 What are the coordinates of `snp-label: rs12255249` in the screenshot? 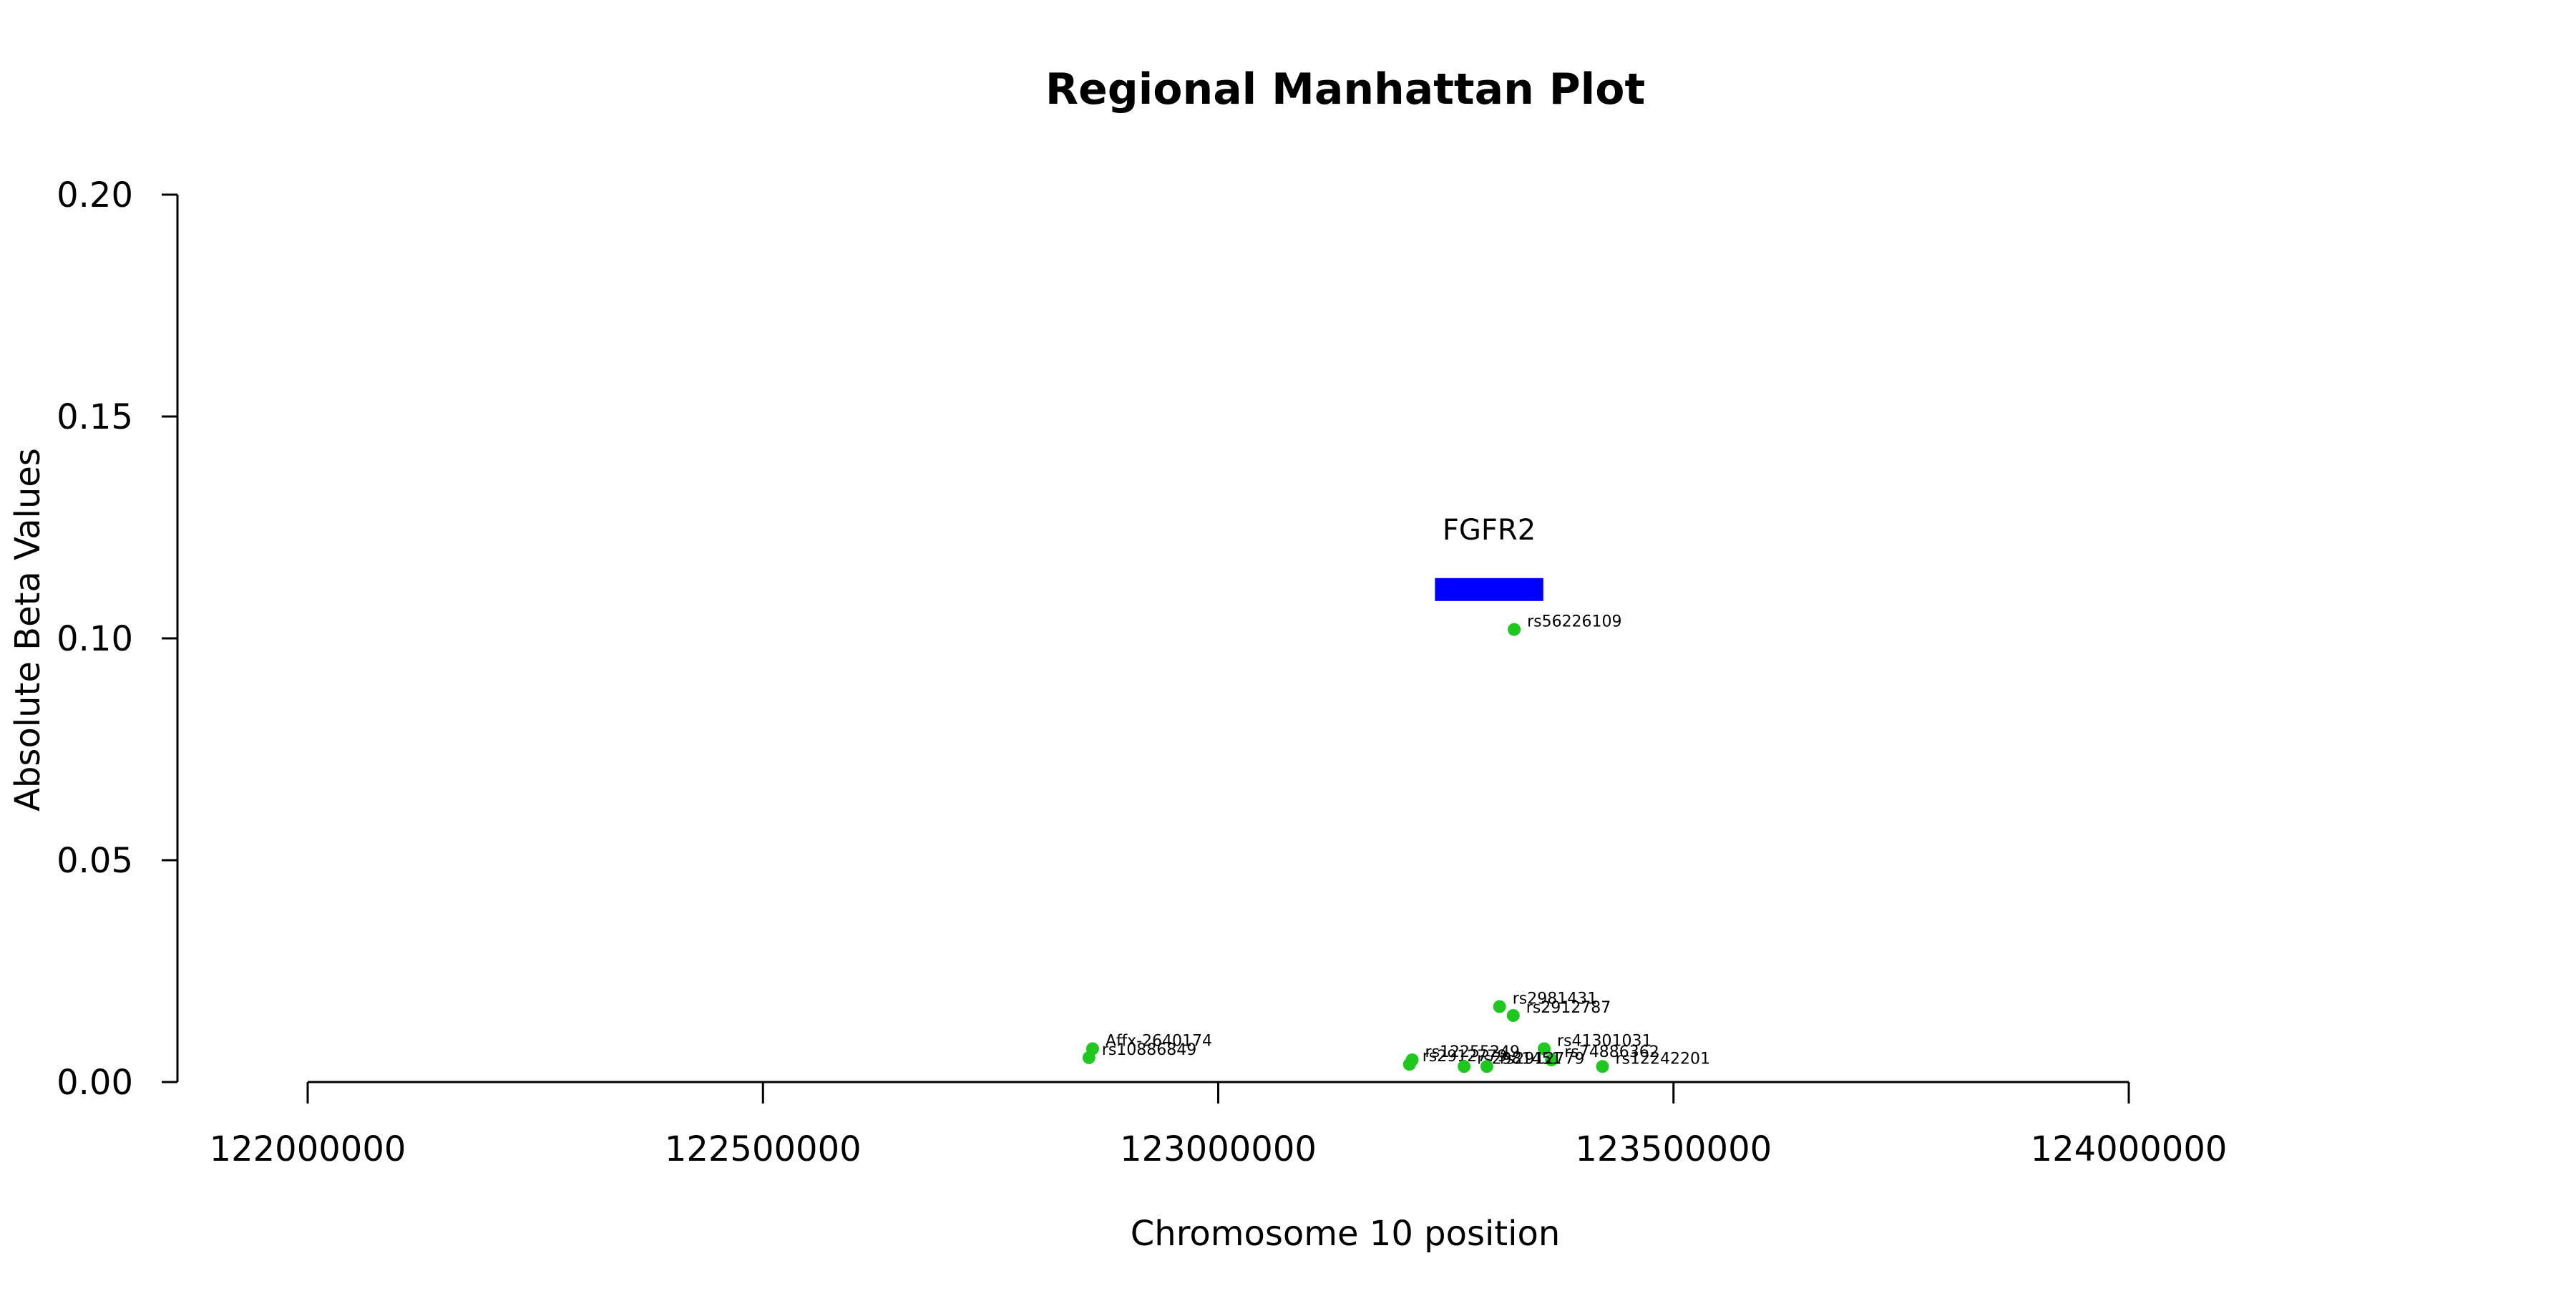 It's located at (1472, 1052).